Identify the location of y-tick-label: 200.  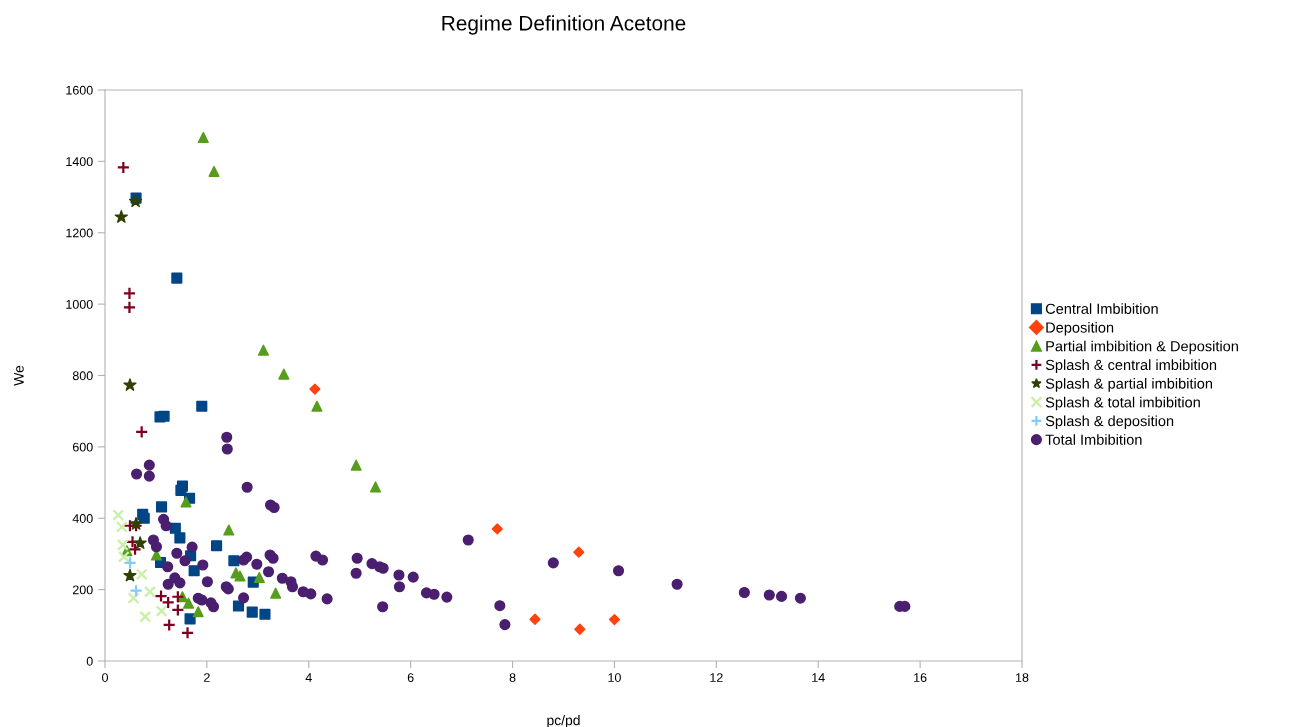
(82, 590).